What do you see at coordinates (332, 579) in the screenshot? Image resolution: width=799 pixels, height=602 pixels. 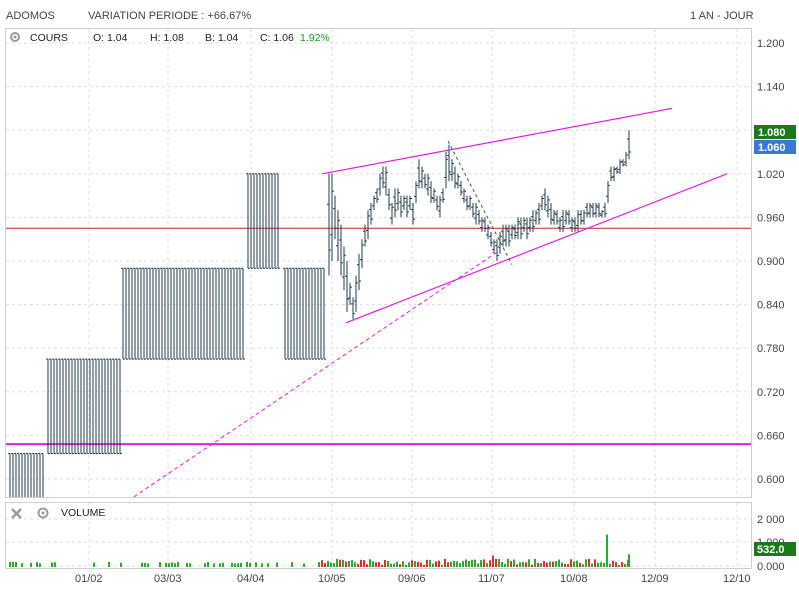 I see `x-tick-label: 10/05` at bounding box center [332, 579].